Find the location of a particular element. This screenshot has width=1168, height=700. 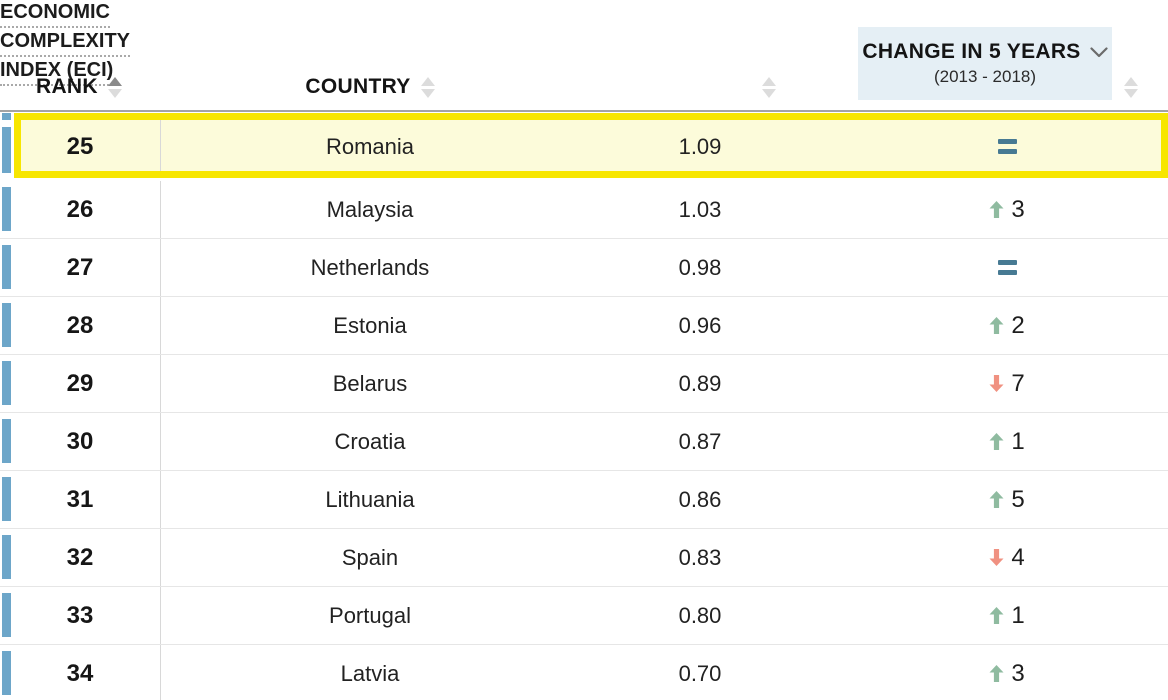

country-cell: Croatia is located at coordinates (370, 441).